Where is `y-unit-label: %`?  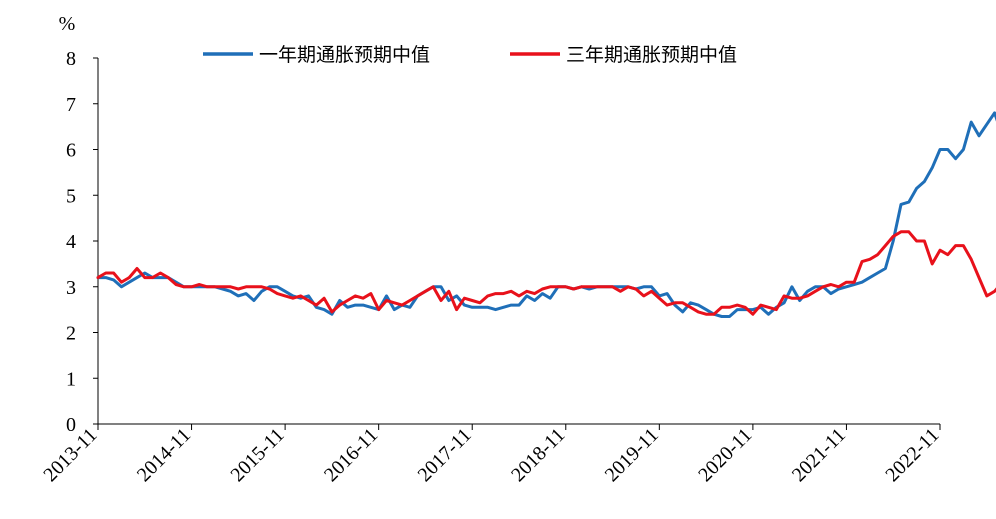
y-unit-label: % is located at coordinates (67, 24).